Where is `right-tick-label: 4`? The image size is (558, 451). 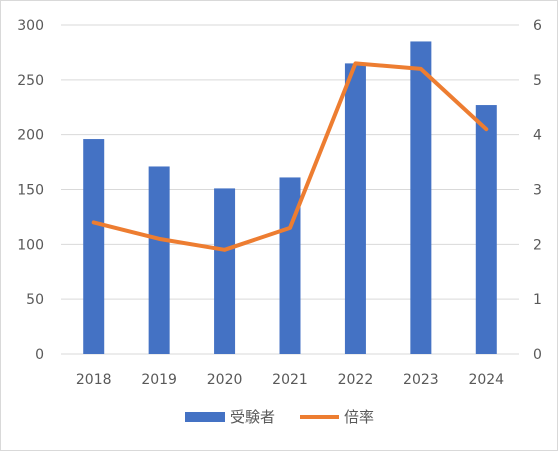 right-tick-label: 4 is located at coordinates (537, 136).